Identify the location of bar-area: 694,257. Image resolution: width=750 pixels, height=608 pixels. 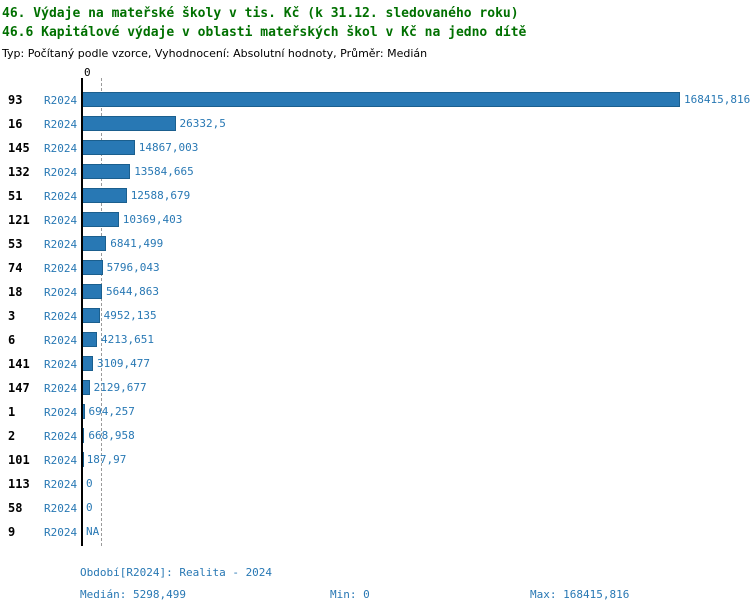
(416, 412).